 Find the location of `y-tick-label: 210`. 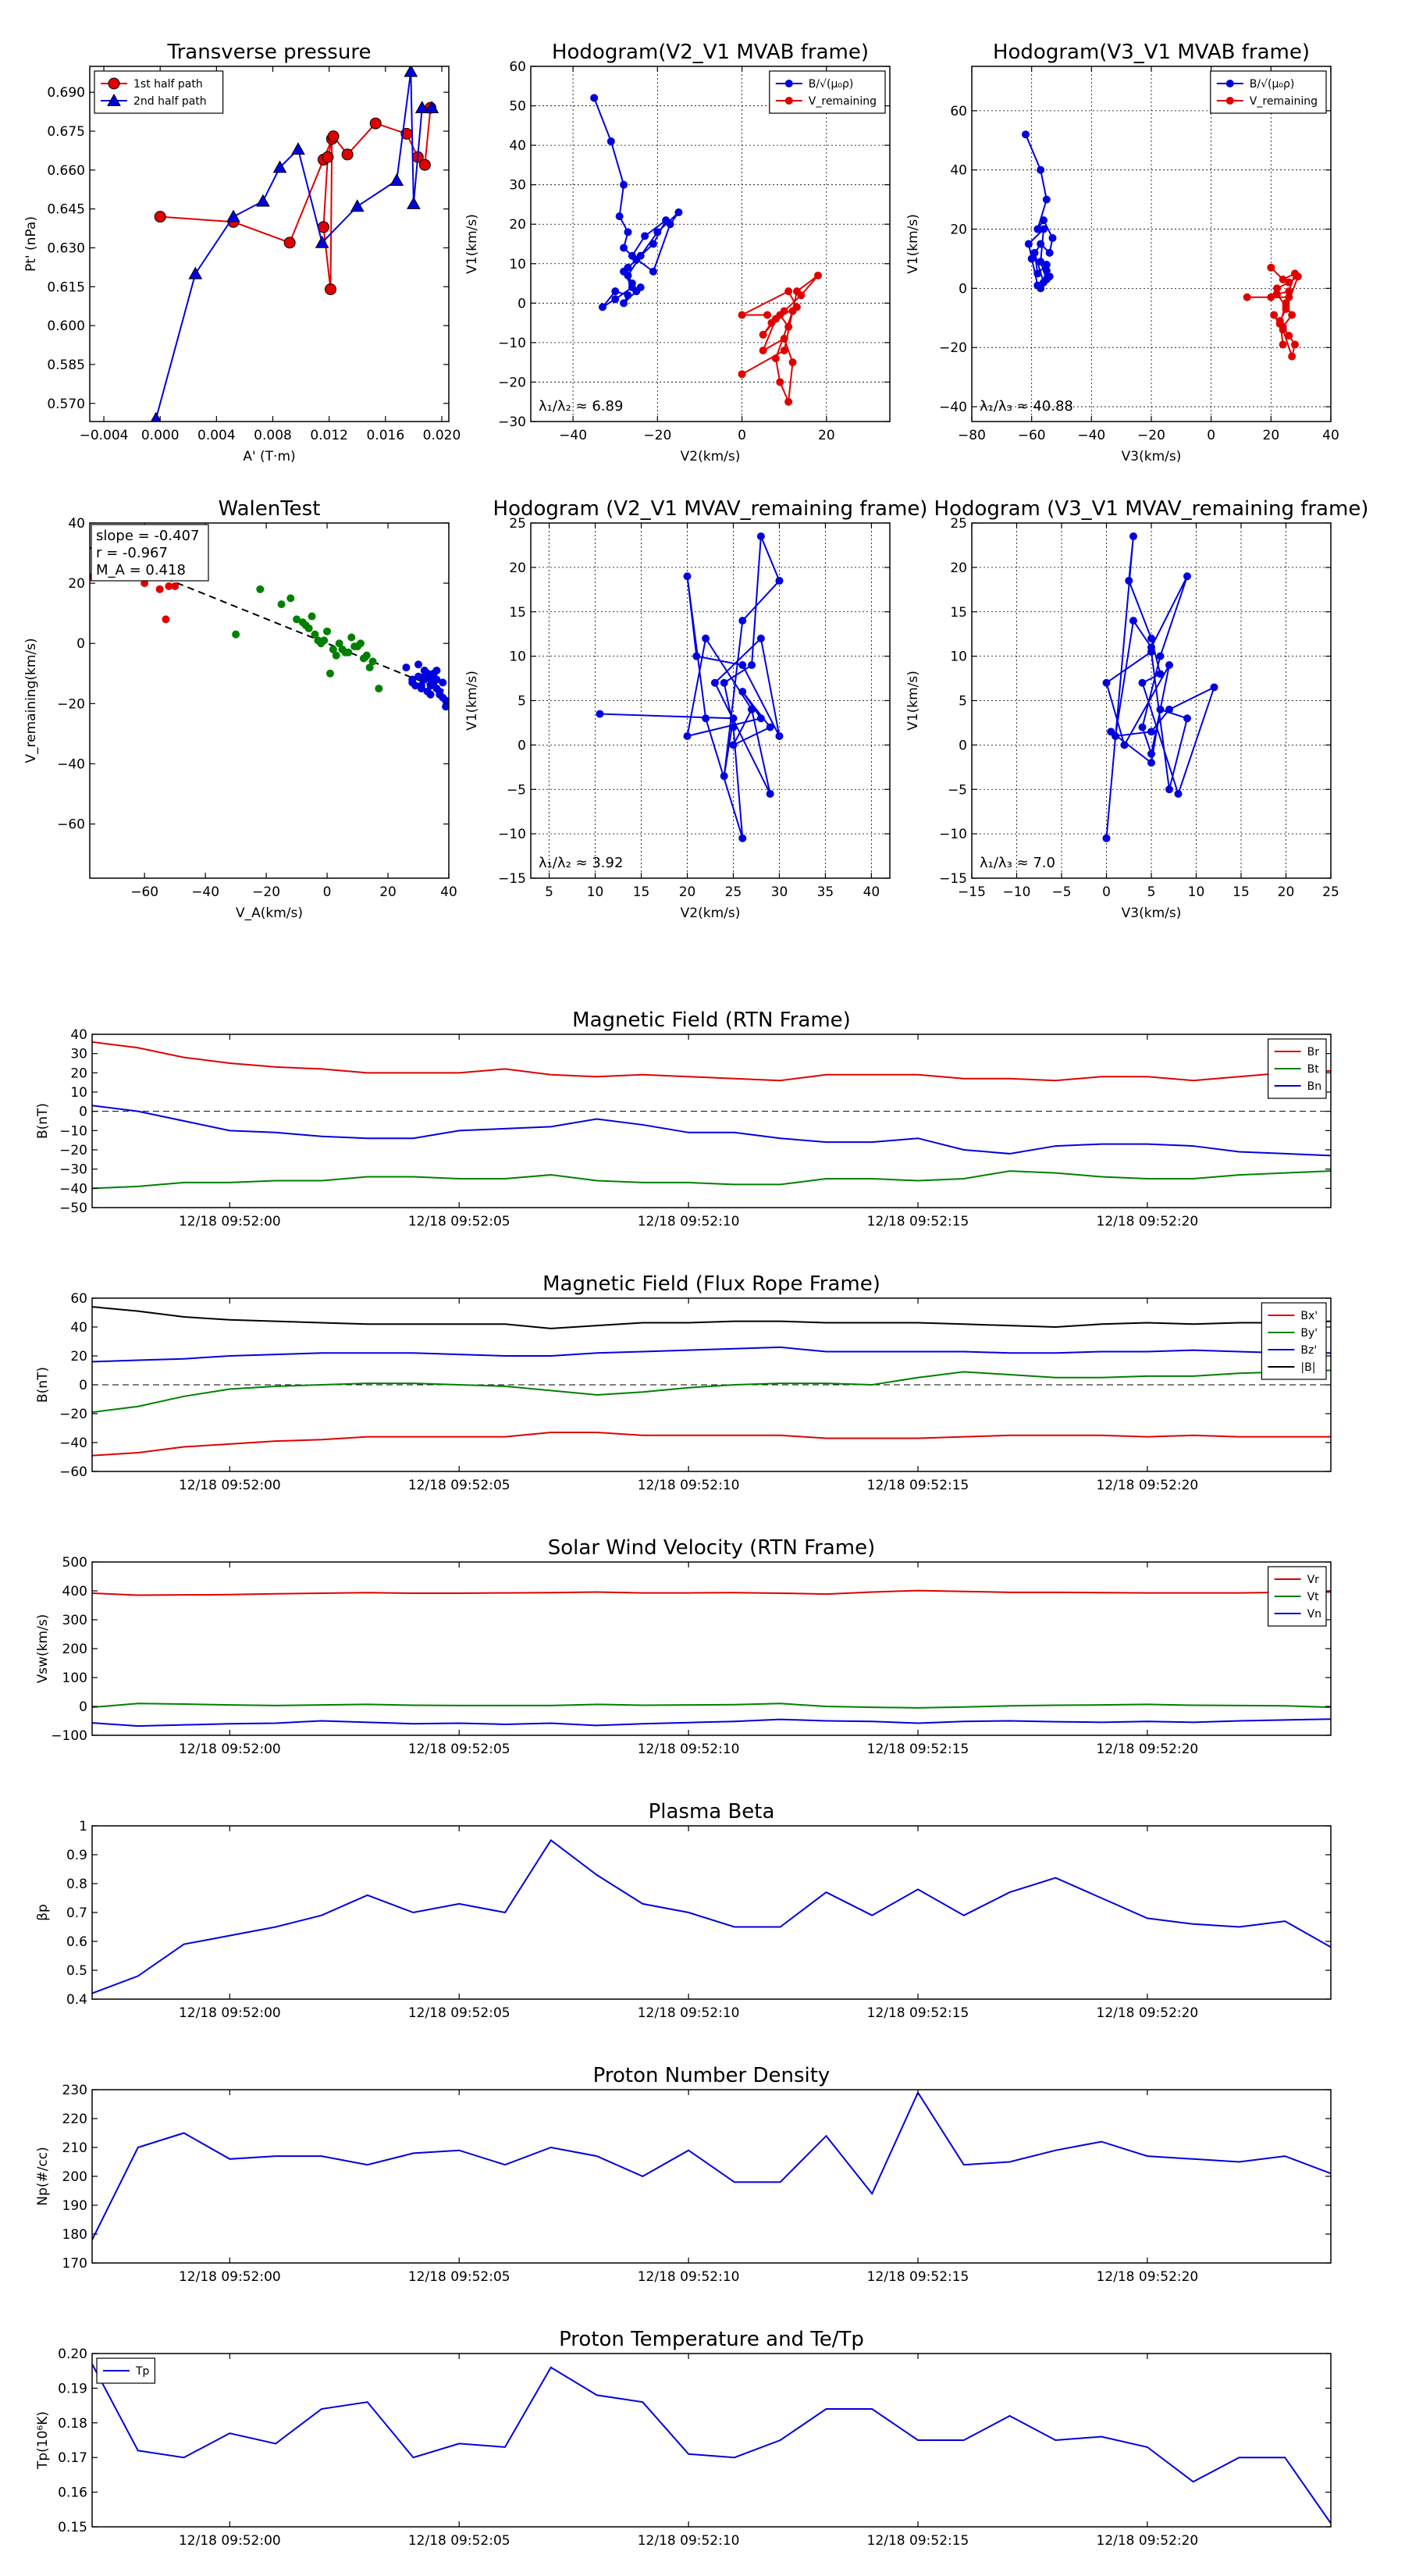

y-tick-label: 210 is located at coordinates (74, 2148).